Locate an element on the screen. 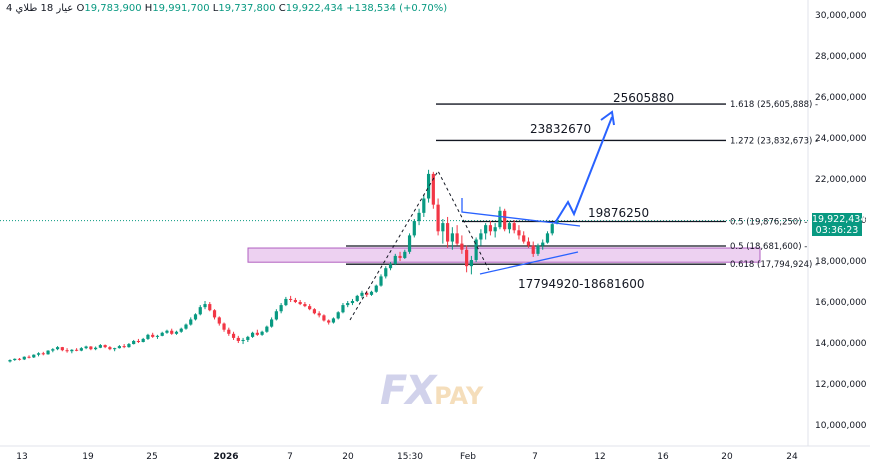 Image resolution: width=870 pixels, height=476 pixels. x-tick-label: Feb is located at coordinates (468, 457).